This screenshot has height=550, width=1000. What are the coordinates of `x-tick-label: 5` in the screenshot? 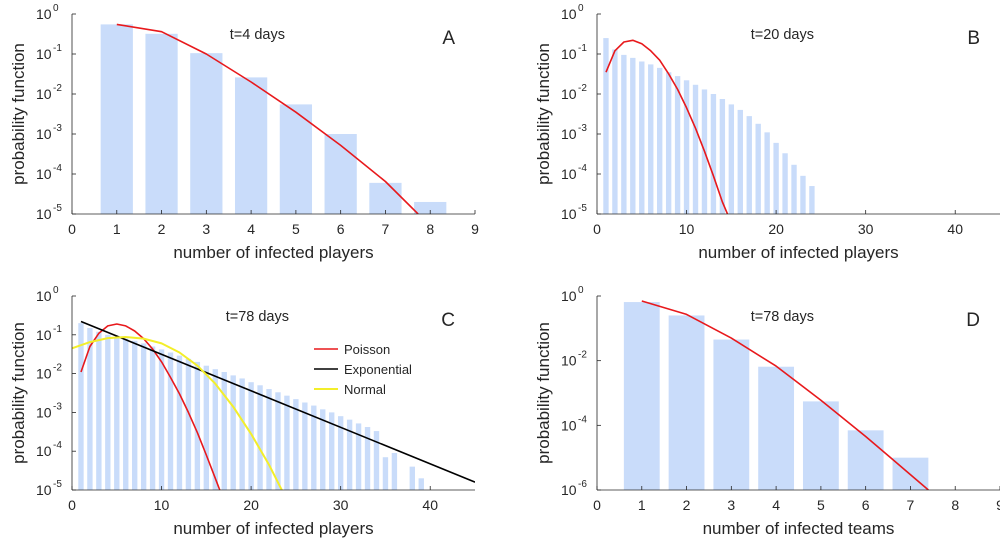 It's located at (821, 505).